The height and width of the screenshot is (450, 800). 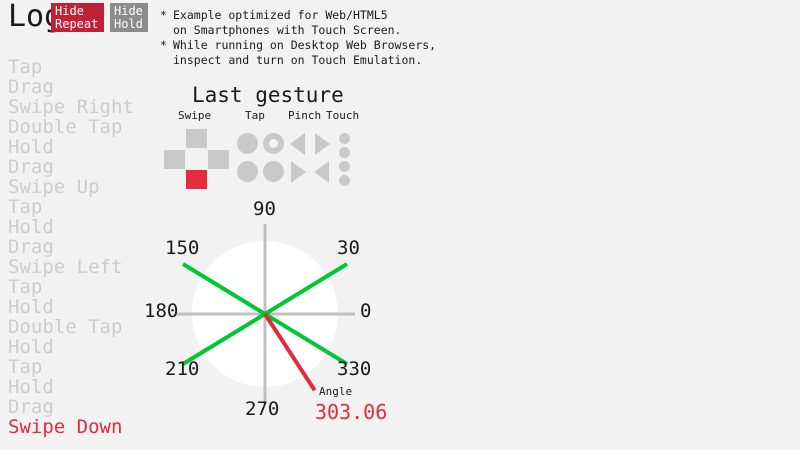 I want to click on dial-tick-0: 0, so click(x=366, y=311).